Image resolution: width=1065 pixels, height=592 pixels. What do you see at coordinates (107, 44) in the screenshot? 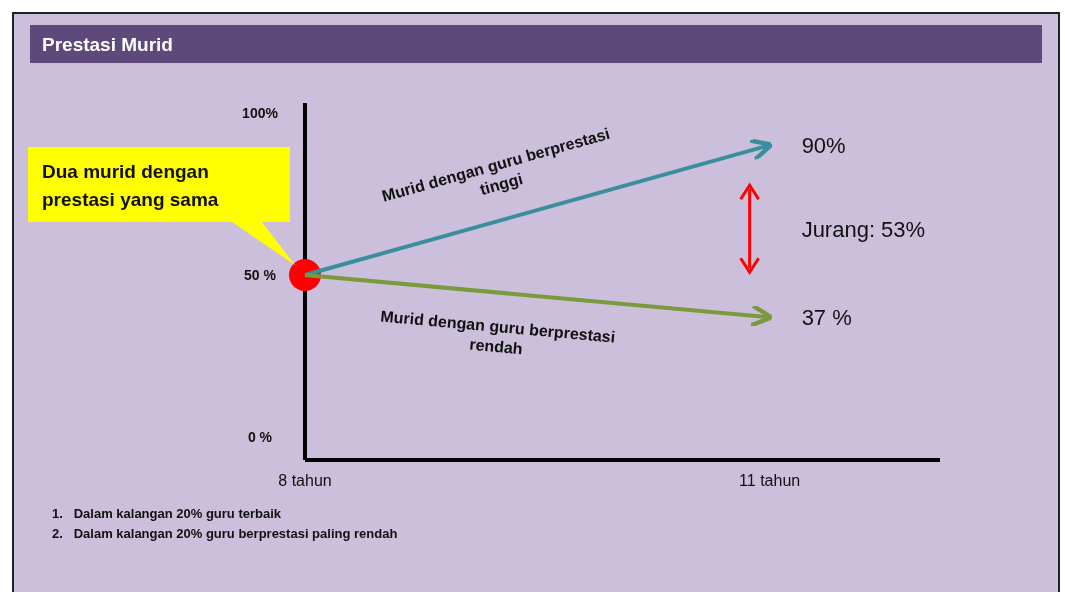
I see `text: Prestasi Murid` at bounding box center [107, 44].